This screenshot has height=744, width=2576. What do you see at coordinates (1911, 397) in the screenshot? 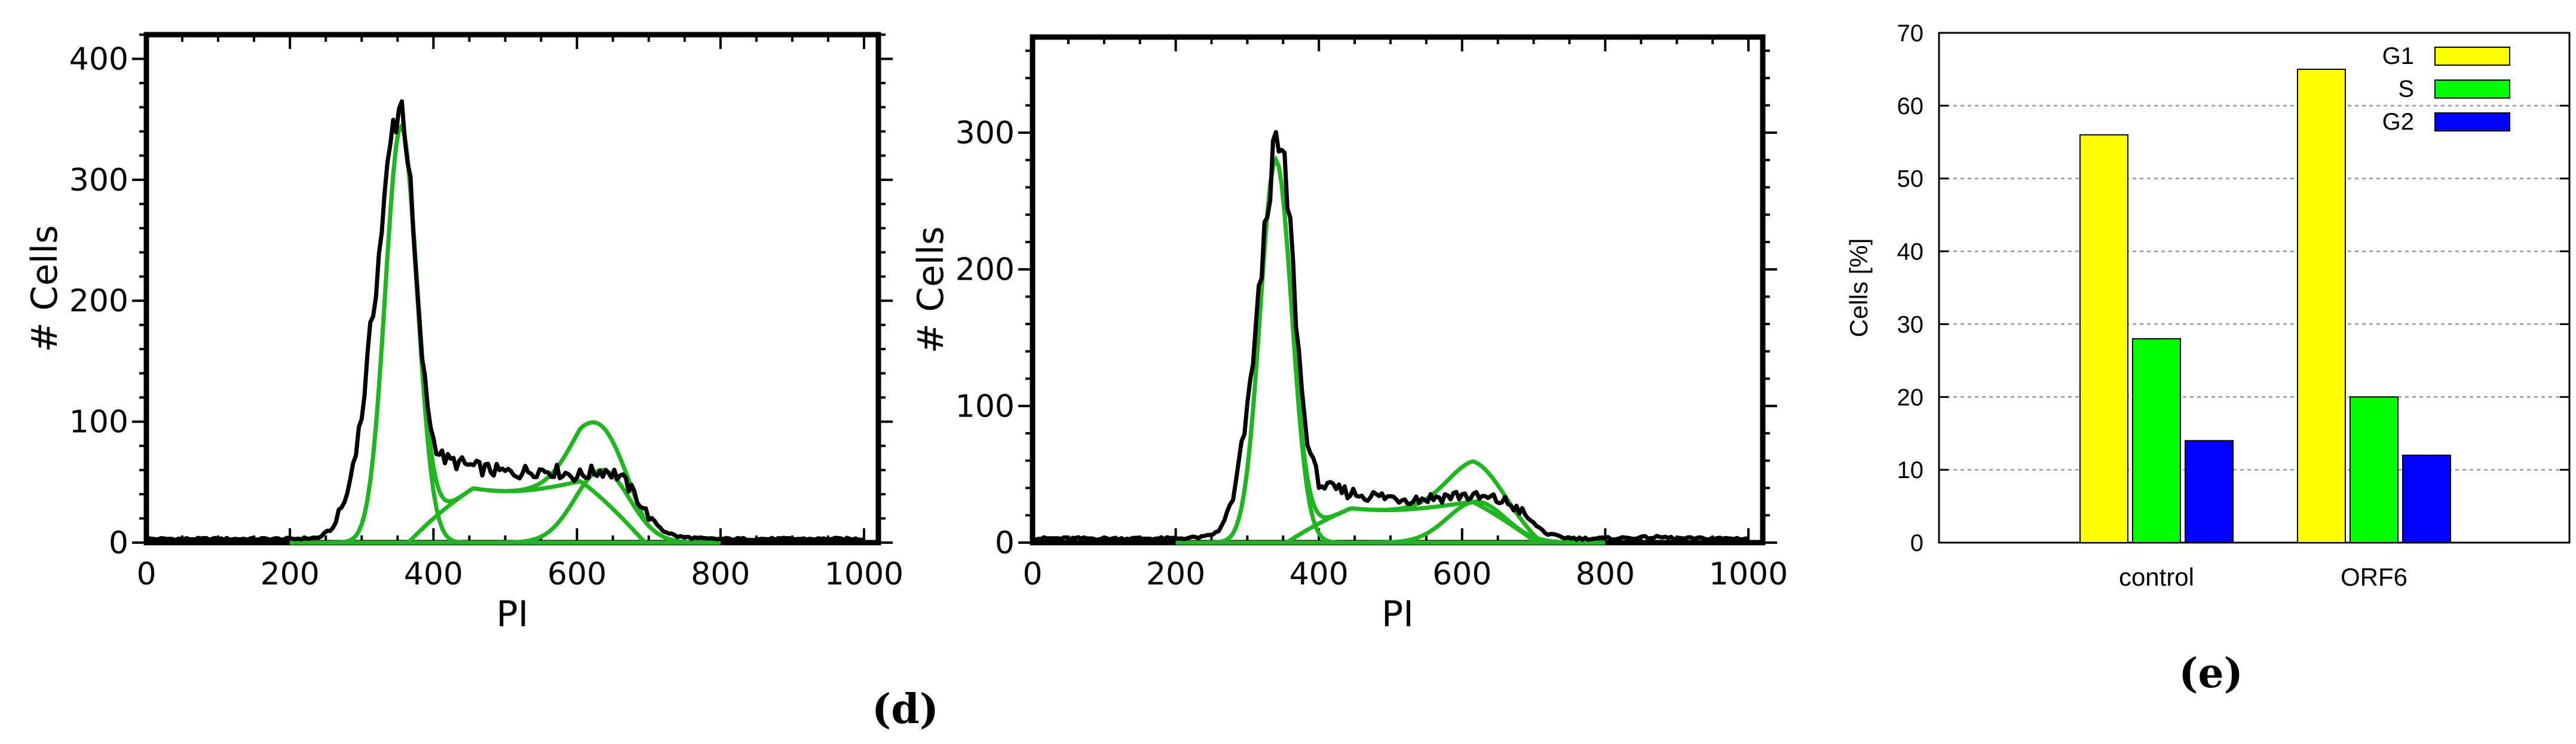
I see `y-tick-label: 20` at bounding box center [1911, 397].